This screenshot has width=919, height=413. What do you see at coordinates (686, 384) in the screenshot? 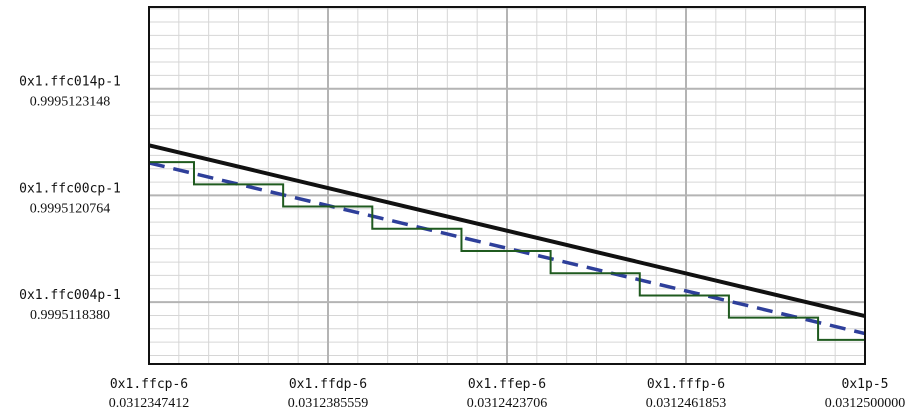
I see `x-tick-label-hex: 0x1.fffp-6` at bounding box center [686, 384].